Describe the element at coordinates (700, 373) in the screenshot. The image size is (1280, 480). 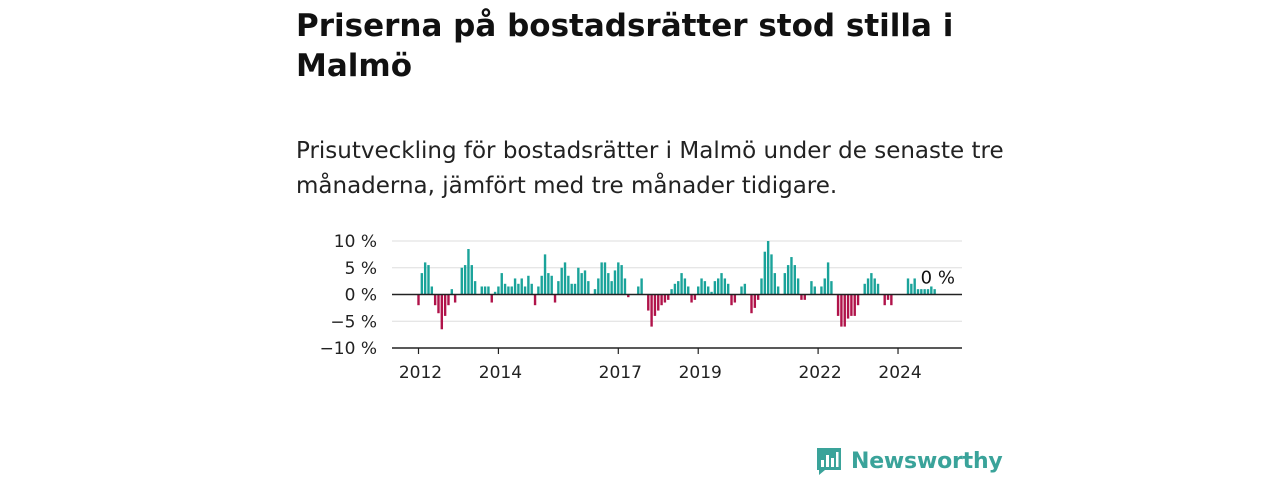
I see `x-tick-label: 2019` at that location.